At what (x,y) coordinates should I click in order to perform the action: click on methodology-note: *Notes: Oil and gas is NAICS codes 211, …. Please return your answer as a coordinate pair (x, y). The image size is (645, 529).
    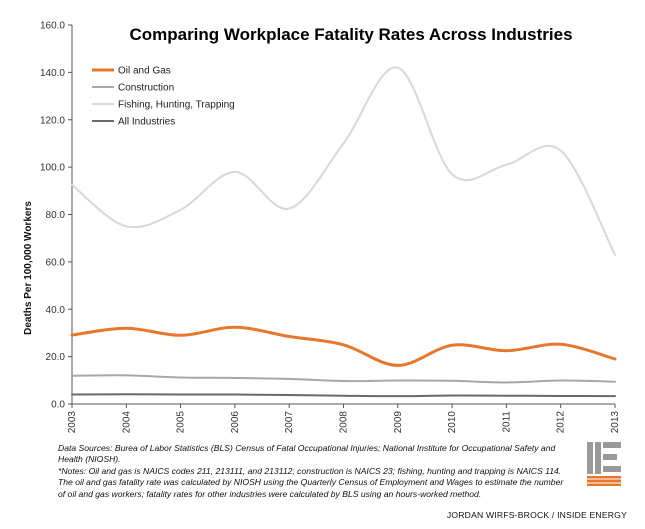
    Looking at the image, I should click on (311, 482).